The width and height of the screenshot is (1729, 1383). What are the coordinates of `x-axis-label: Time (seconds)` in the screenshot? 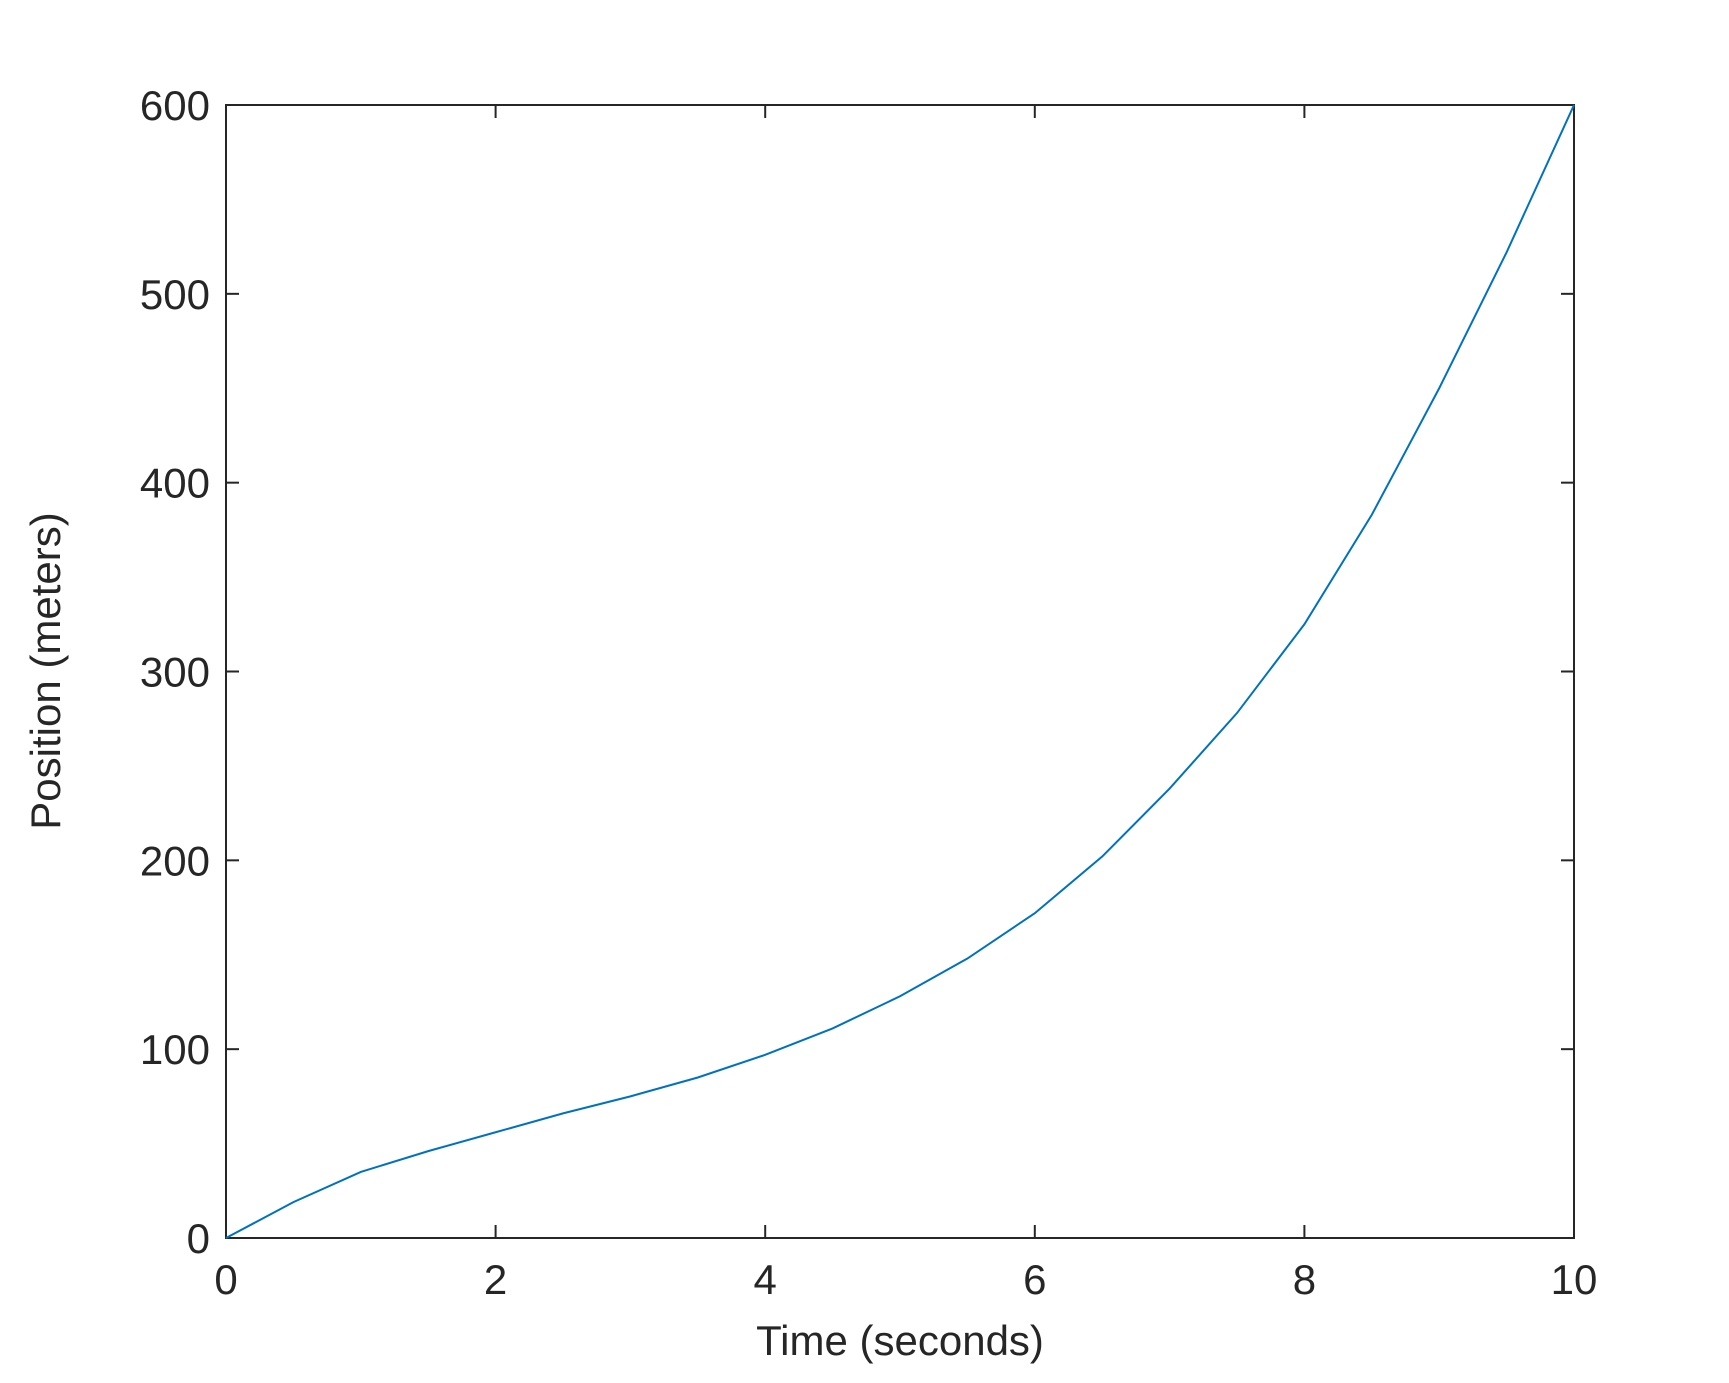 It's located at (900, 1340).